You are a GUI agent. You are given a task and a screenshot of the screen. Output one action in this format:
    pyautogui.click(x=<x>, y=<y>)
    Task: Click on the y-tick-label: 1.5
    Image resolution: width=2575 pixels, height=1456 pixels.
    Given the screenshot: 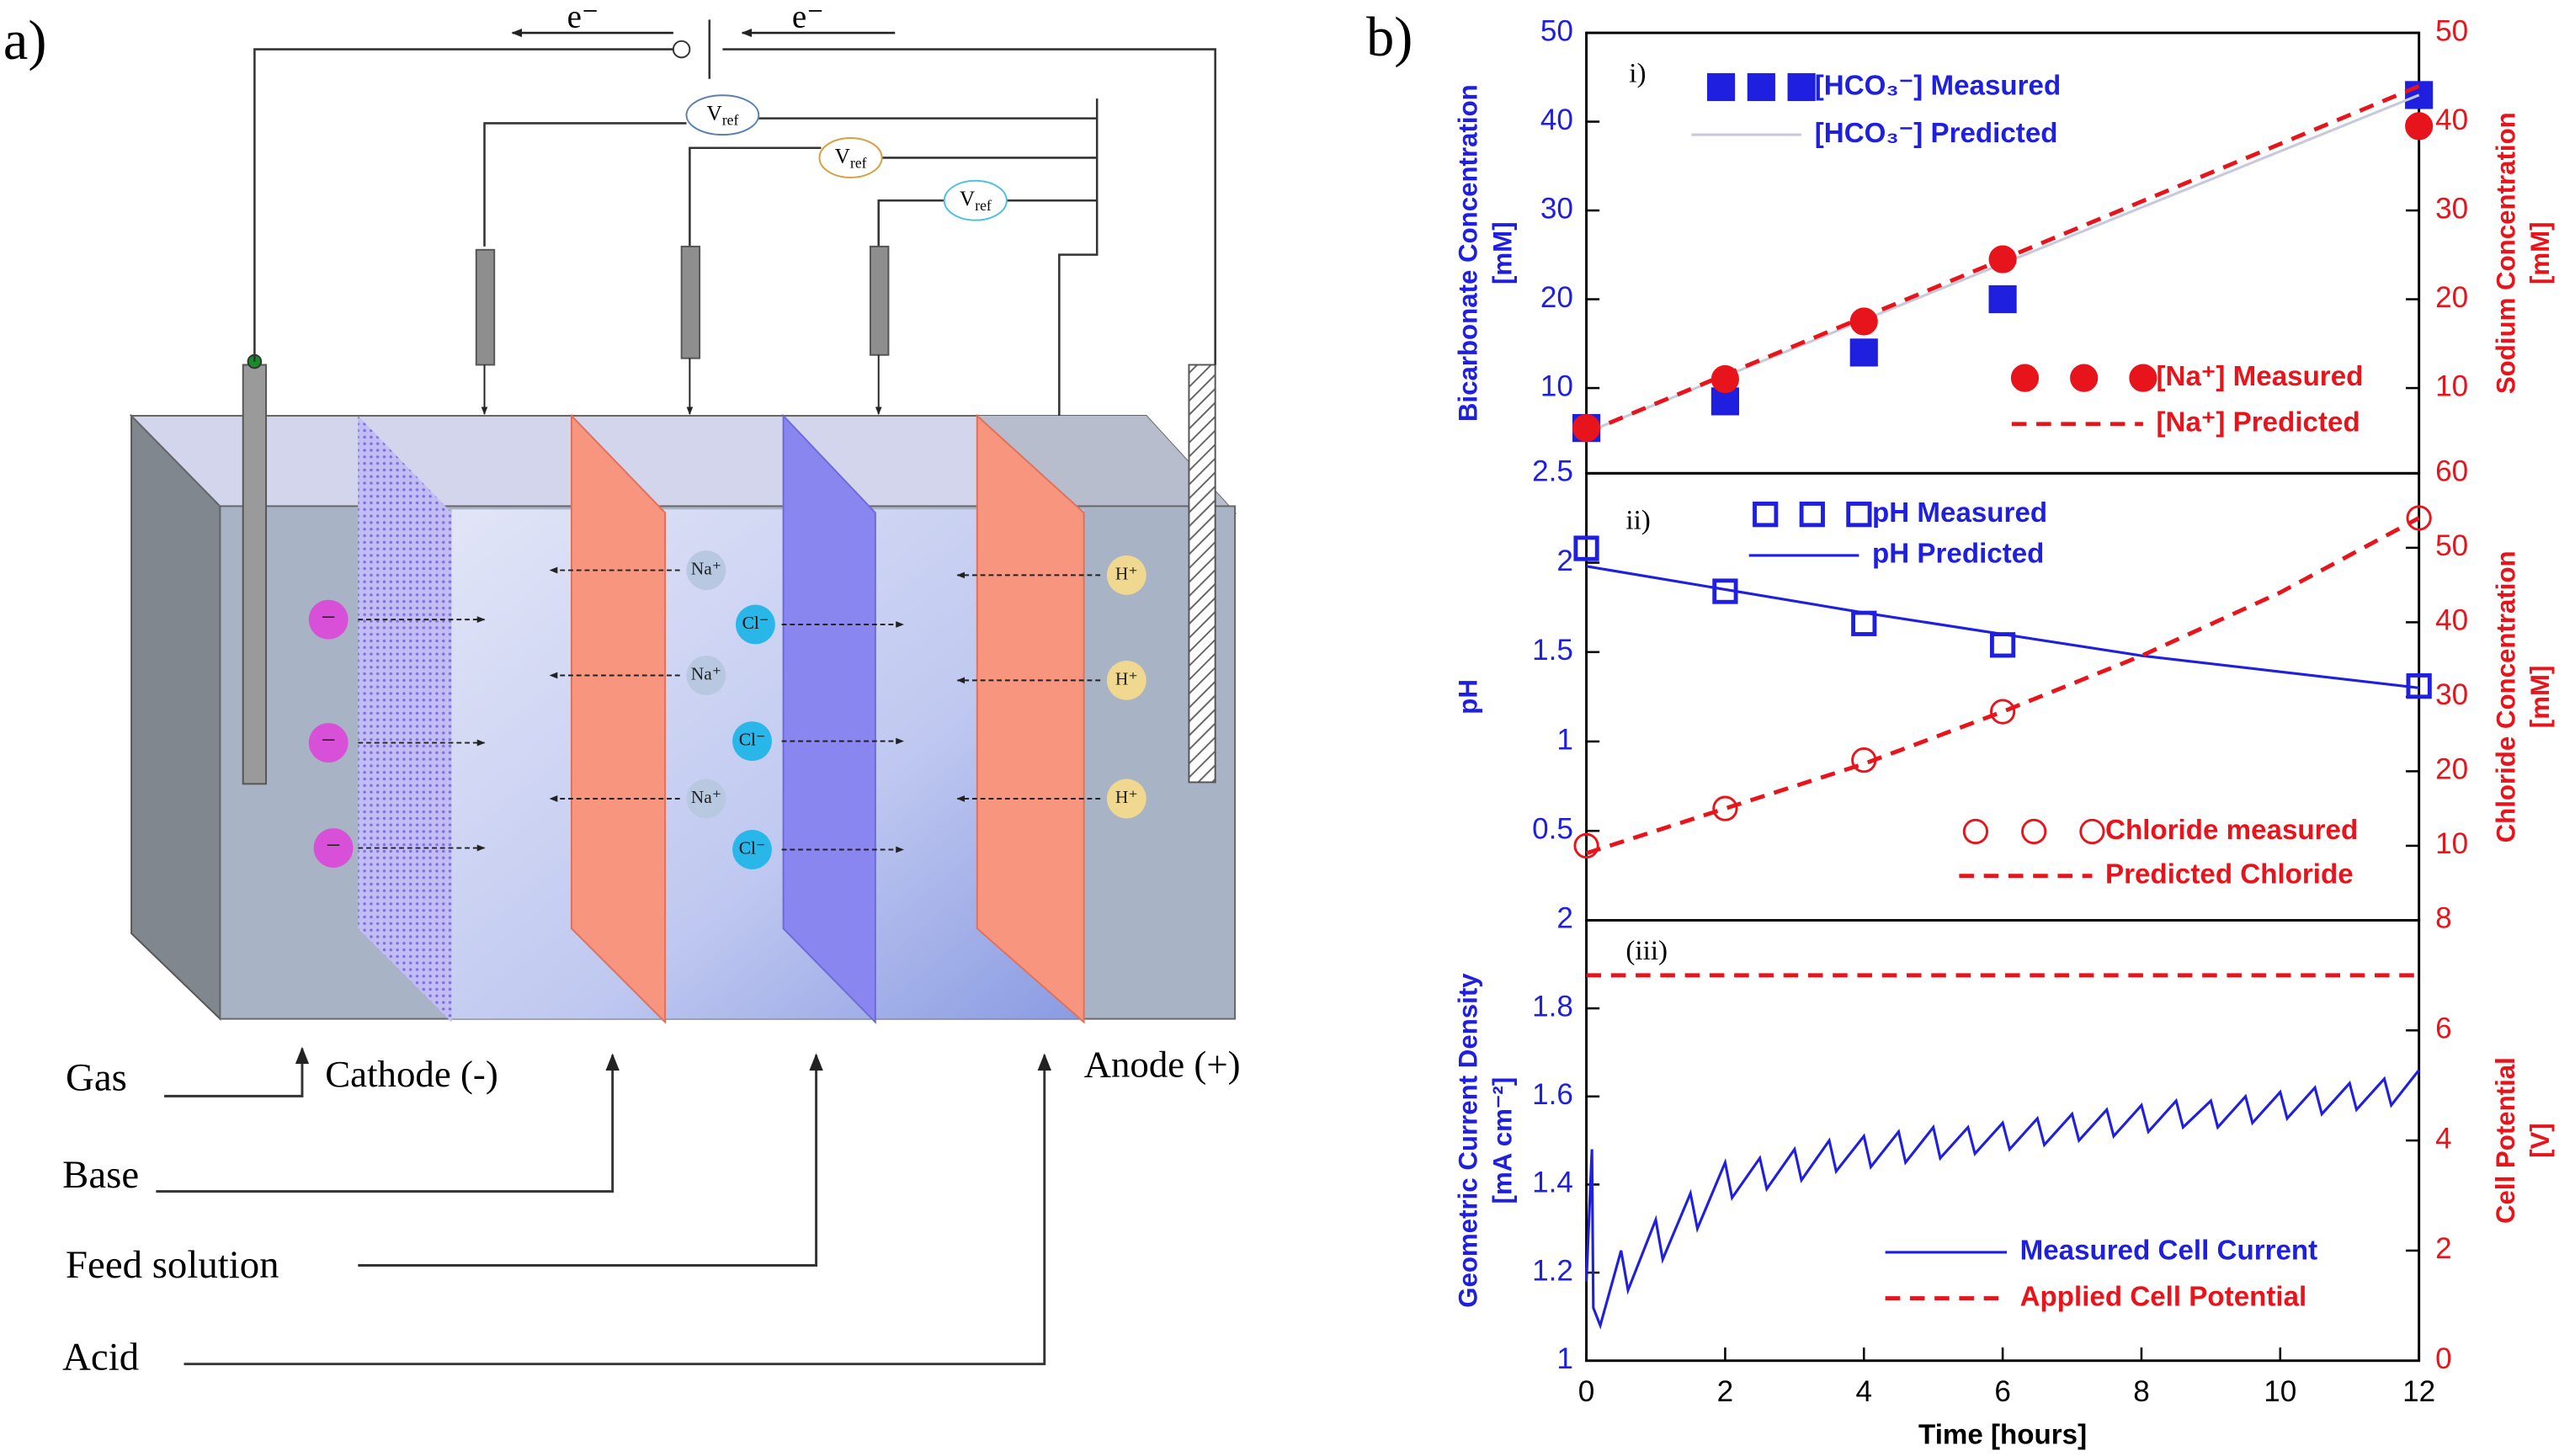 What is the action you would take?
    pyautogui.click(x=1552, y=650)
    